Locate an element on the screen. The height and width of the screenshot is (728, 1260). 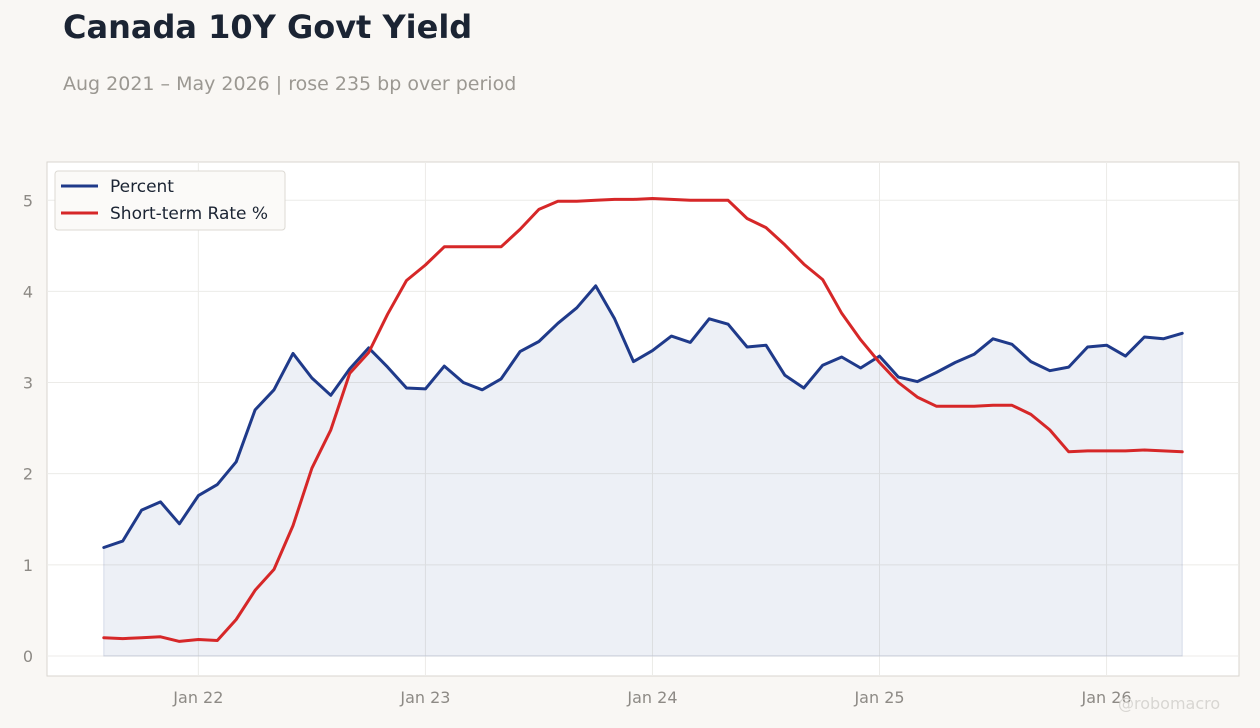
chart-title: Canada 10Y Govt Yield is located at coordinates (268, 27).